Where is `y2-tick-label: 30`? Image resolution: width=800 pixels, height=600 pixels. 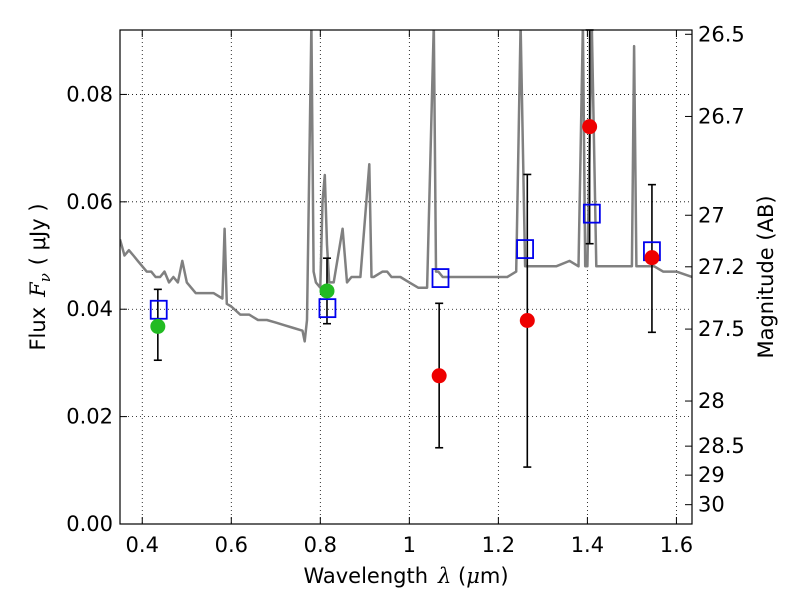
y2-tick-label: 30 is located at coordinates (711, 505).